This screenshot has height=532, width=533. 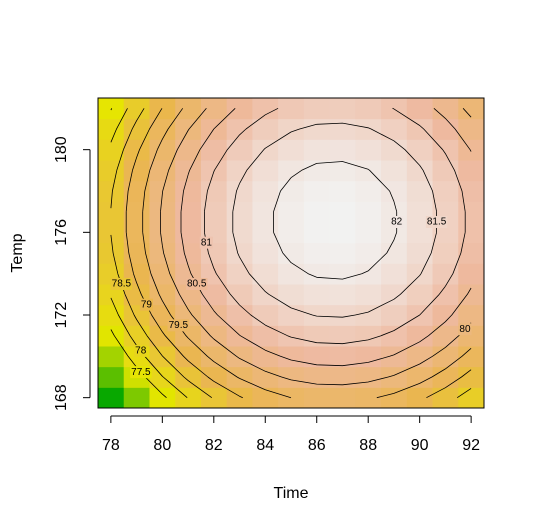 I want to click on x-tick-label: 84, so click(x=265, y=445).